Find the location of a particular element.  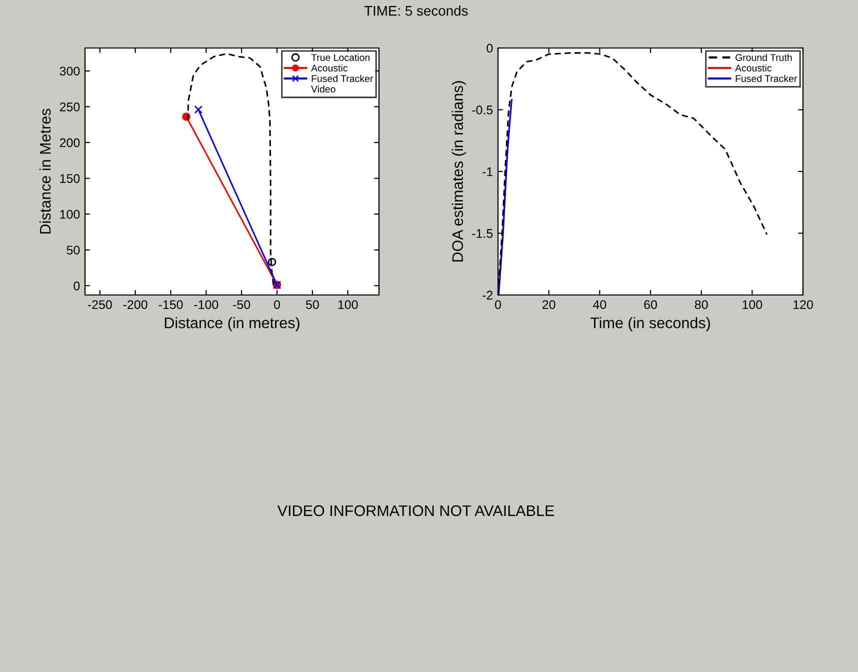

legend-label: True Location is located at coordinates (340, 57).